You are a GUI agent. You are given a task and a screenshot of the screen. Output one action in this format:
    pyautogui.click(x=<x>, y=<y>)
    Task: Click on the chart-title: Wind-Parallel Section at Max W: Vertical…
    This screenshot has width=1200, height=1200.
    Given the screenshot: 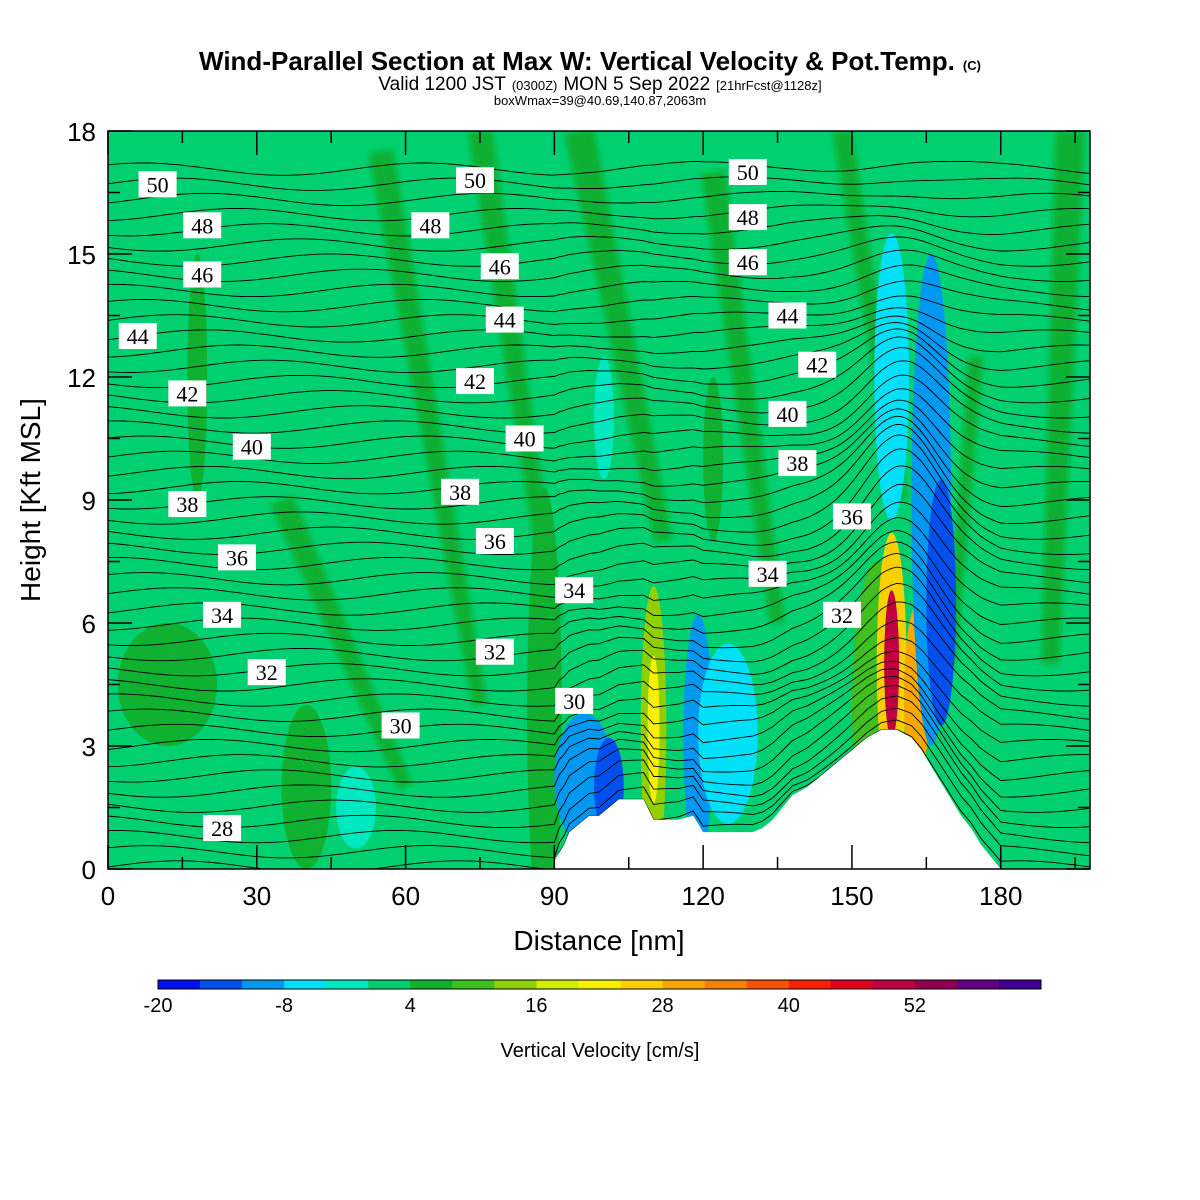 What is the action you would take?
    pyautogui.click(x=590, y=61)
    